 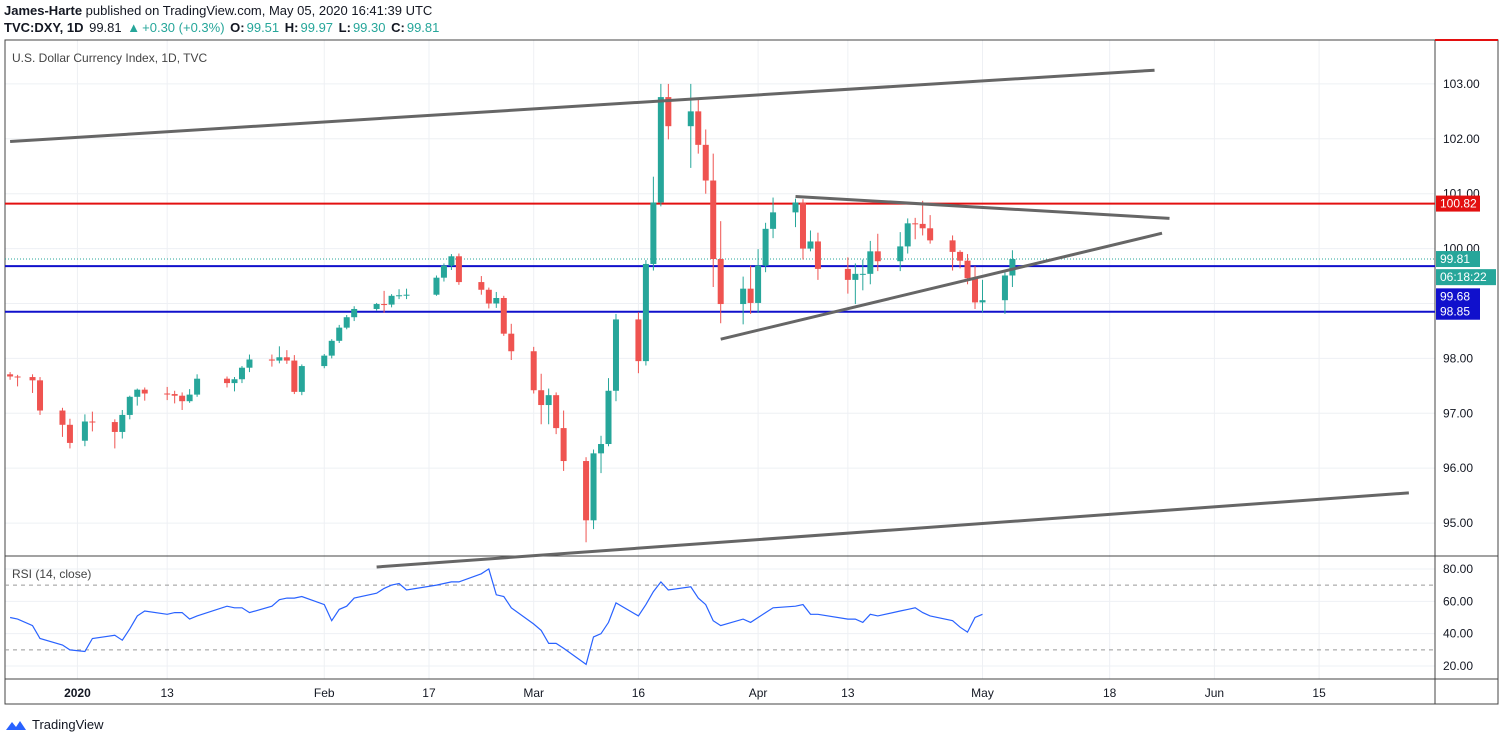 What do you see at coordinates (51, 574) in the screenshot?
I see `rsi-title: RSI (14, close)` at bounding box center [51, 574].